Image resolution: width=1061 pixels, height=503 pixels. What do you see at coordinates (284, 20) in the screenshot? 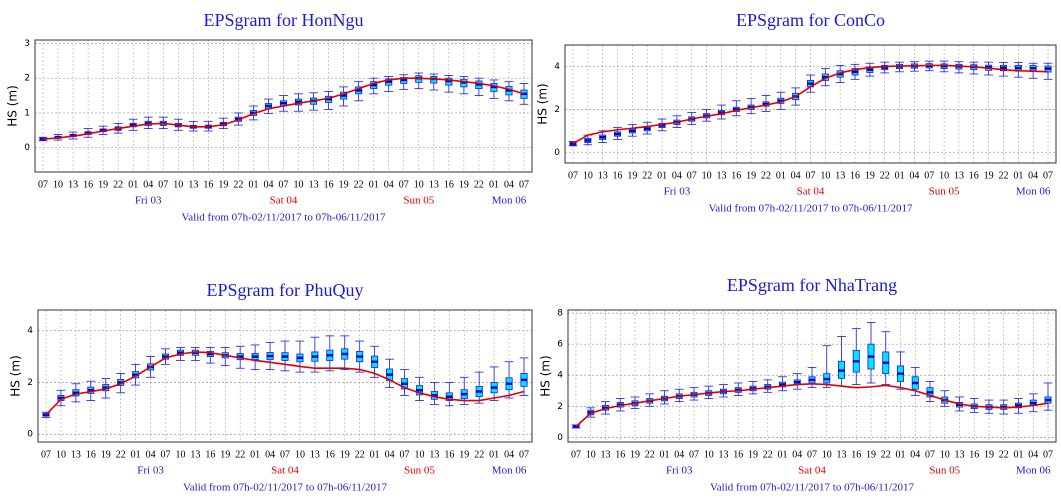
I see `panel-title: EPSgram for HonNgu` at bounding box center [284, 20].